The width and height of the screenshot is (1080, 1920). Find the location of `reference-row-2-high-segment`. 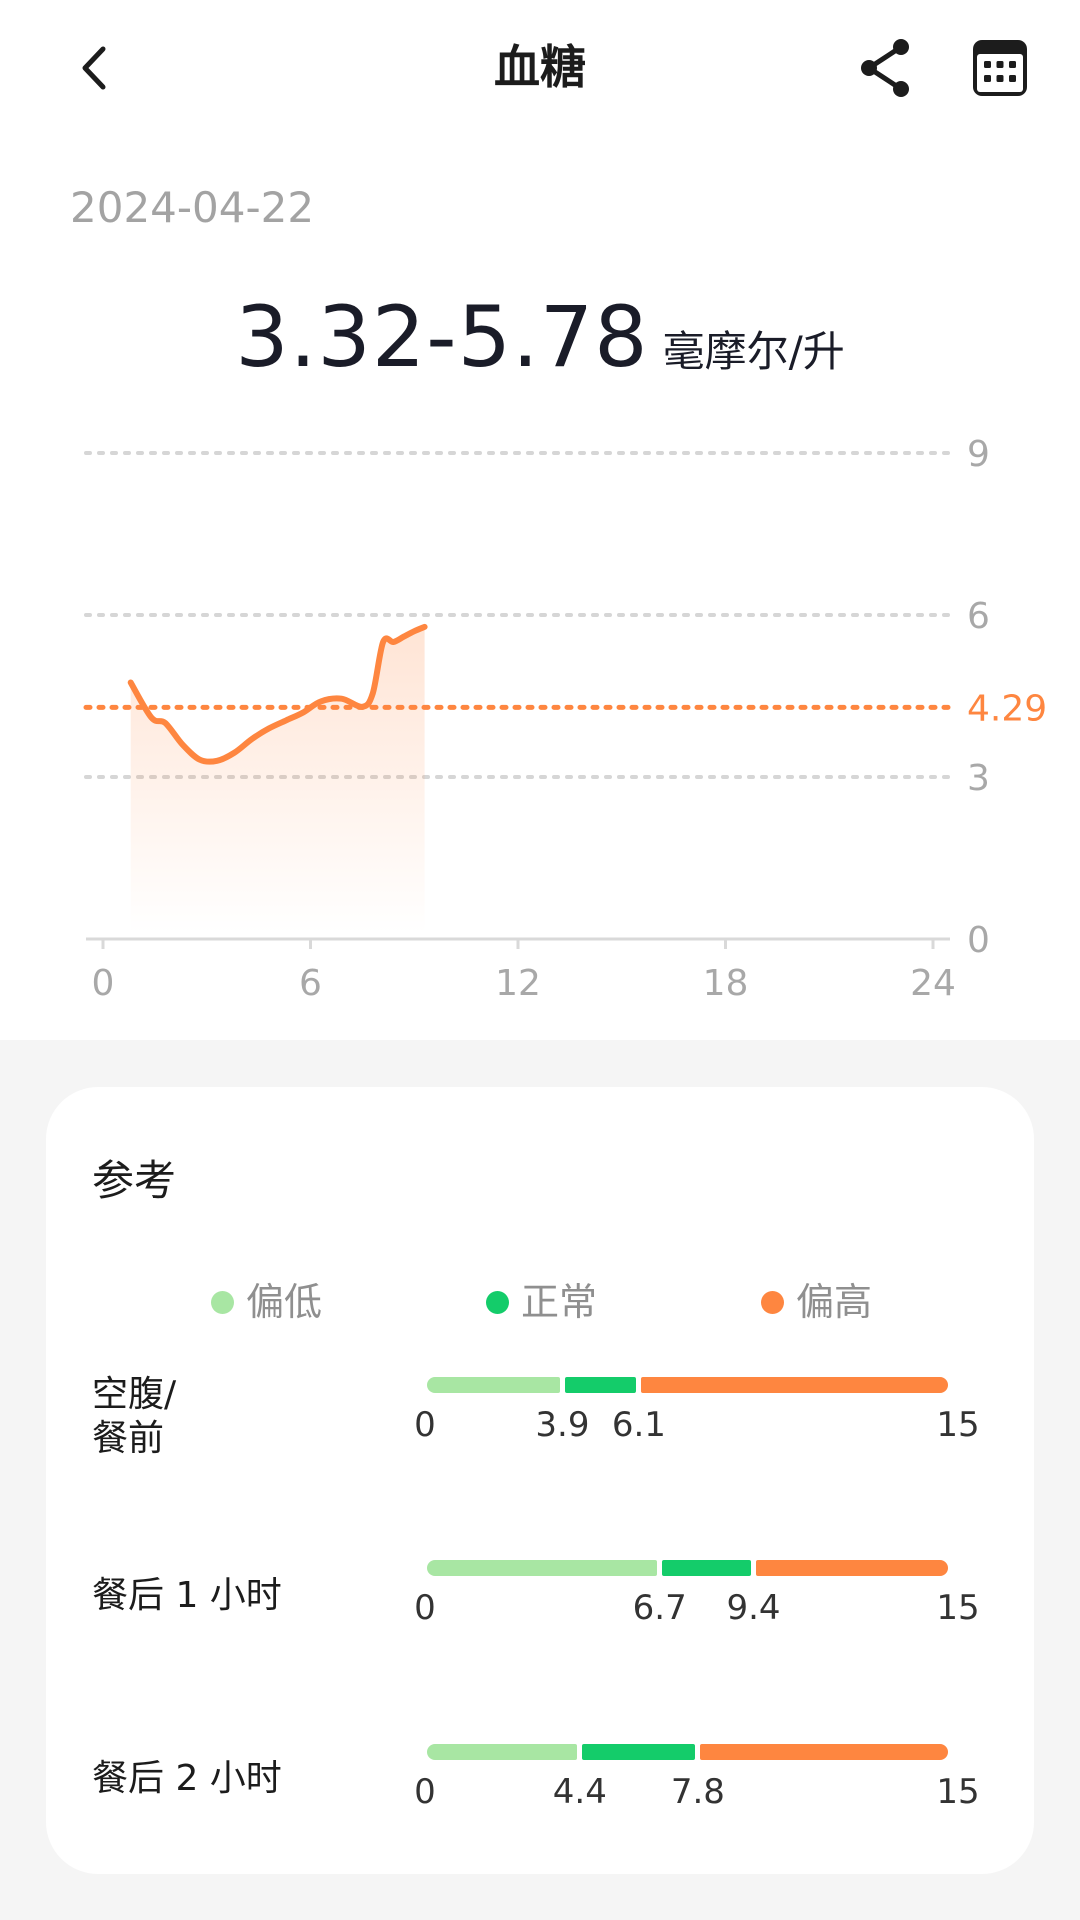

reference-row-2-high-segment is located at coordinates (824, 1752).